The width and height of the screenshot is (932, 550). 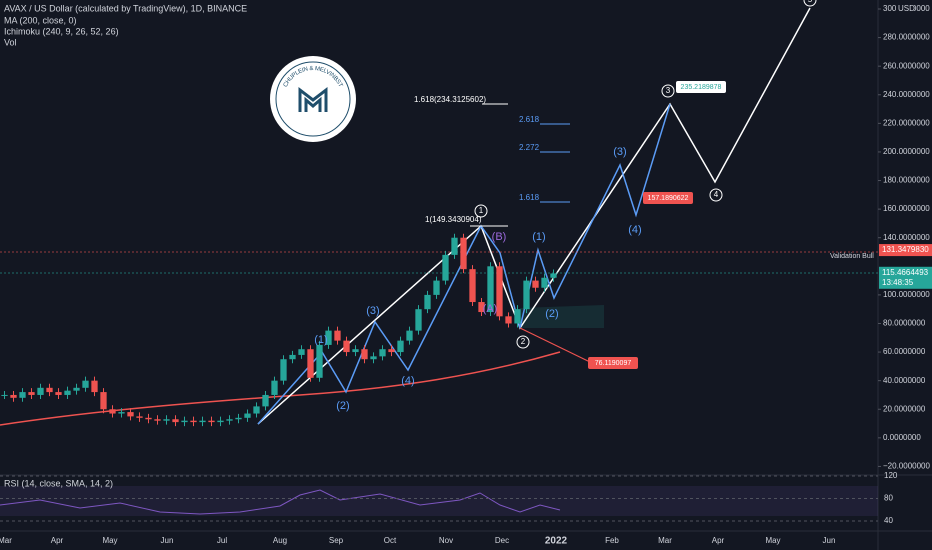 I want to click on wave-label: 1, so click(x=481, y=210).